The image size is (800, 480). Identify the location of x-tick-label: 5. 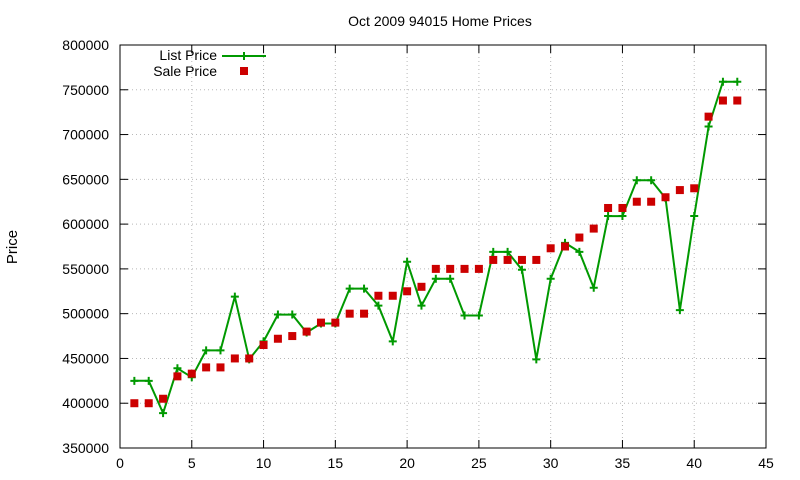
(192, 463).